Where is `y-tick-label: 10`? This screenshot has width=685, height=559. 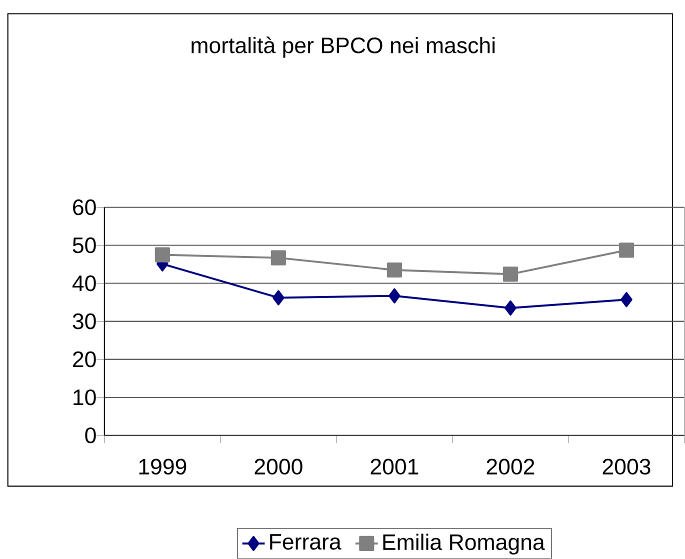
y-tick-label: 10 is located at coordinates (85, 398).